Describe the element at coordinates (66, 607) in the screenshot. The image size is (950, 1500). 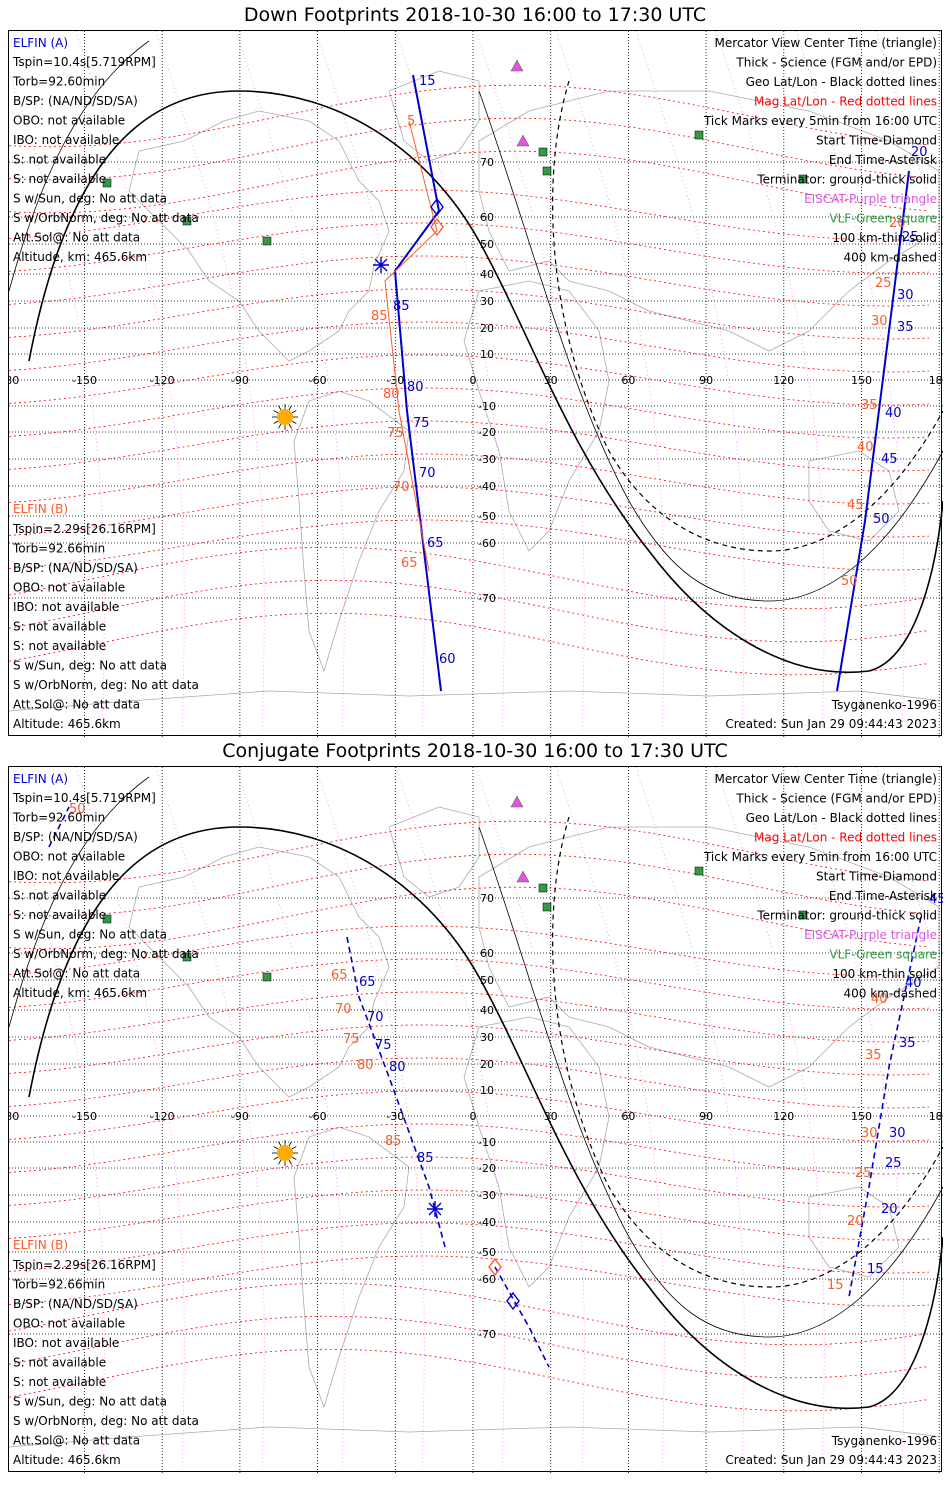
I see `elfin-b-info-line: IBO: not available` at that location.